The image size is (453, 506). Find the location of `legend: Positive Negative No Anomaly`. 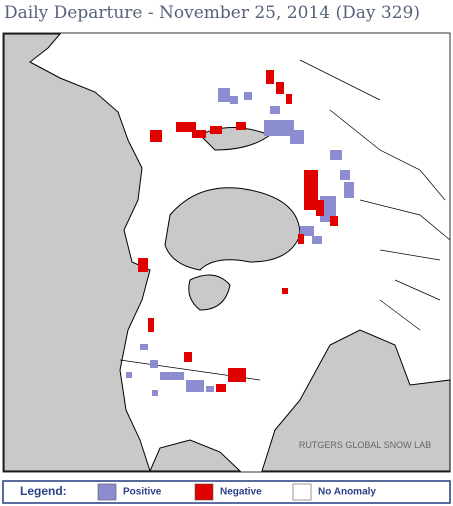

legend: Positive Negative No Anomaly is located at coordinates (236, 492).